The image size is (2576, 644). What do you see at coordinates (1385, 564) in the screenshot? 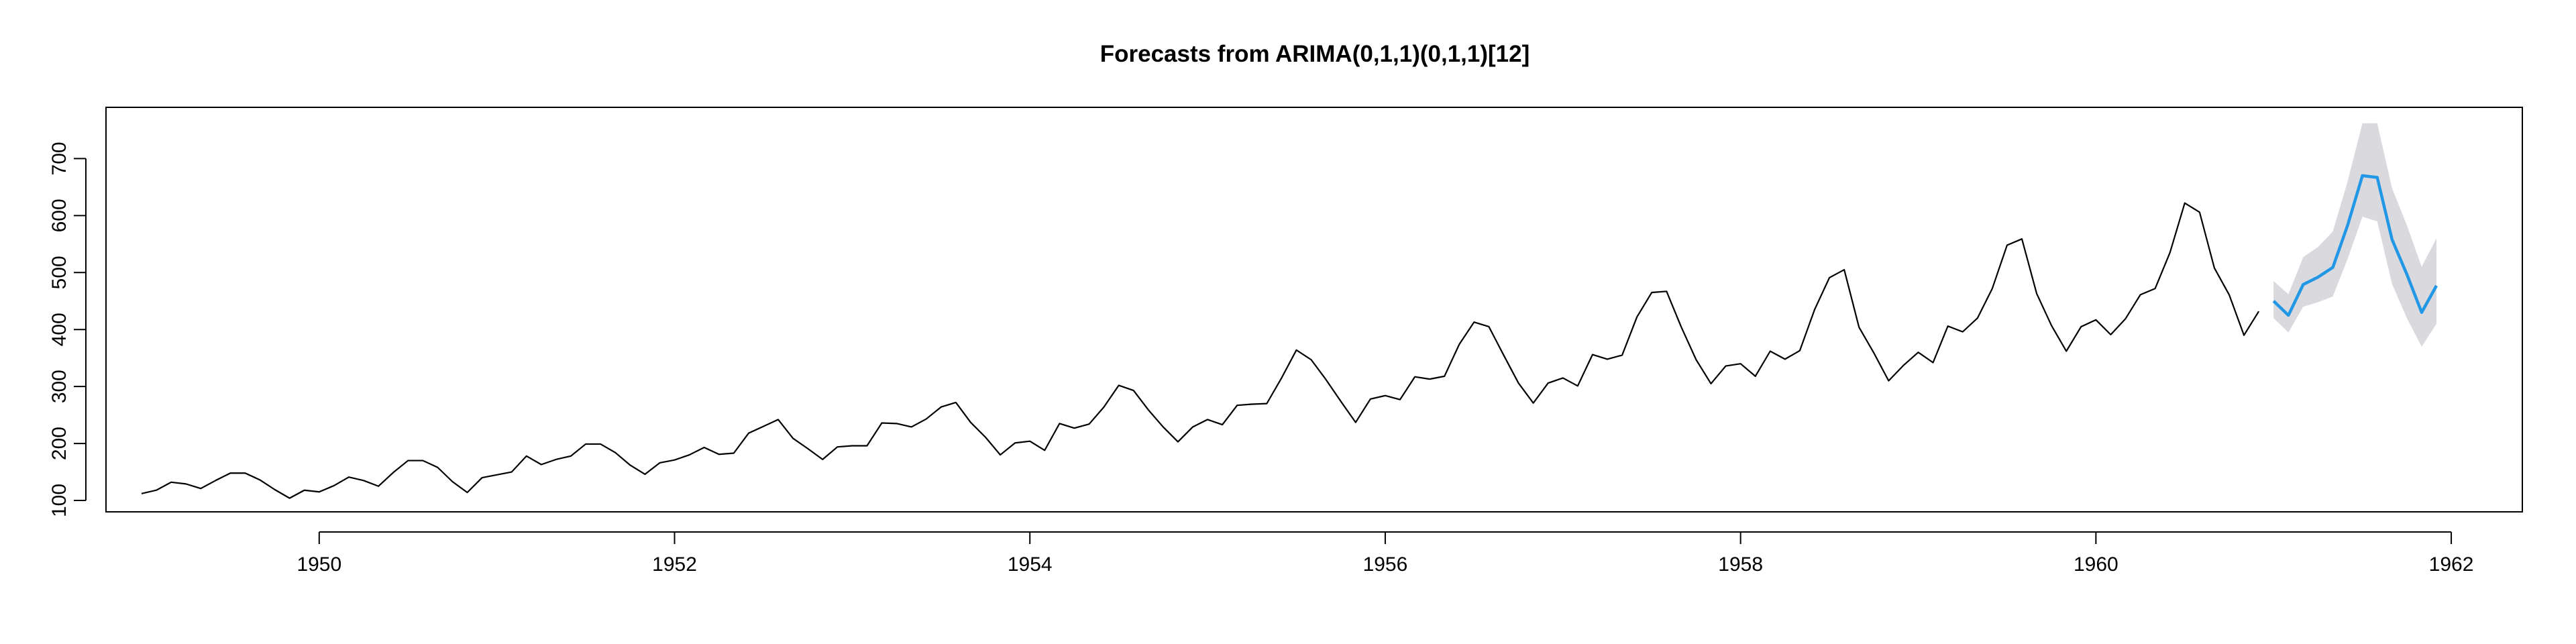
I see `x-tick-label: 1956` at bounding box center [1385, 564].